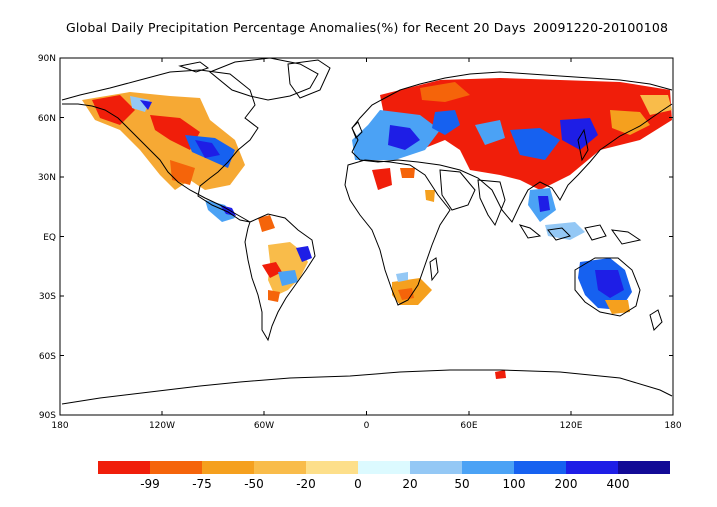 This screenshot has width=717, height=507. Describe the element at coordinates (202, 484) in the screenshot. I see `colorbar-label: -75` at that location.